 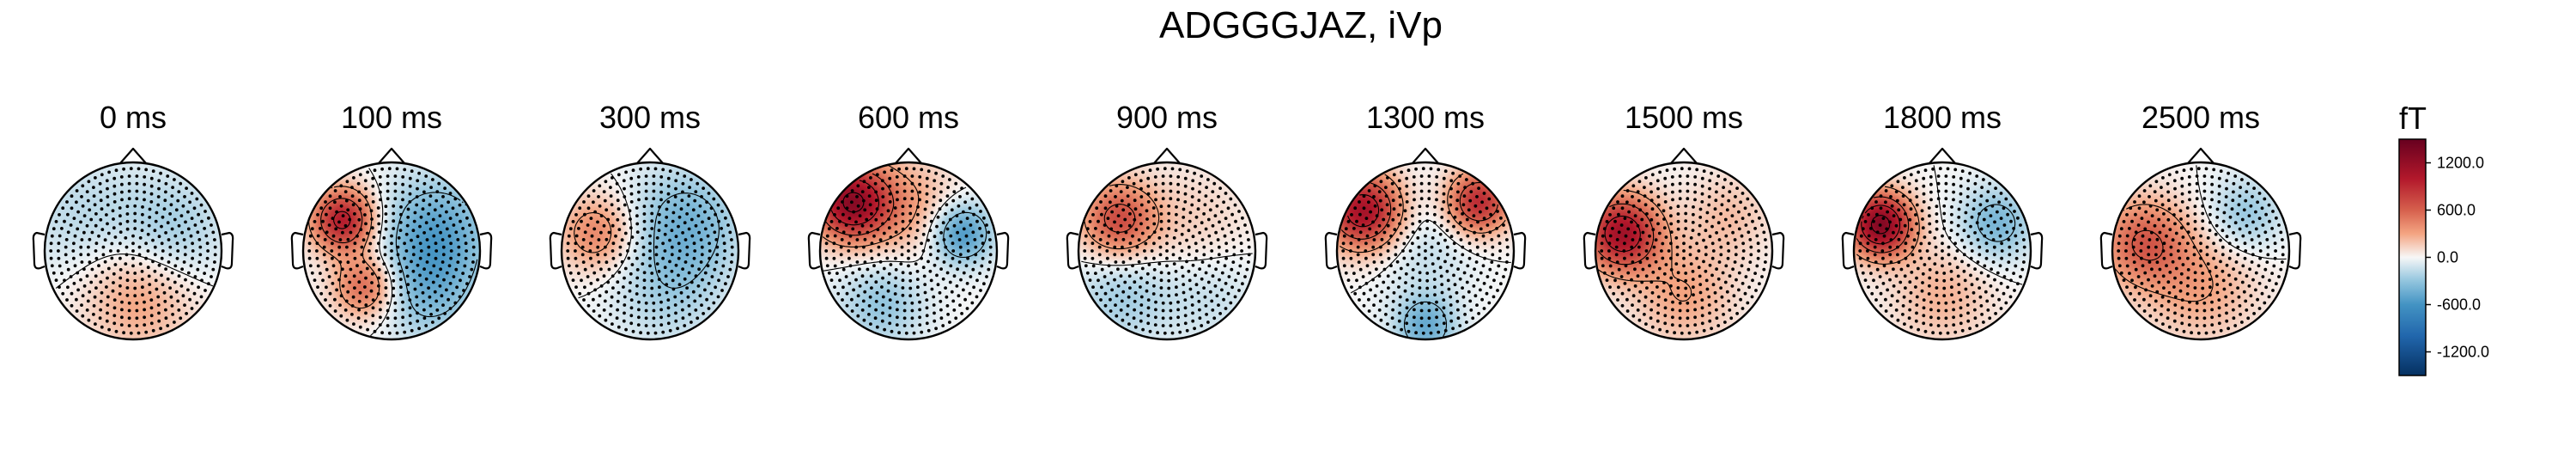 What do you see at coordinates (908, 220) in the screenshot?
I see `topomap-3: 600 ms` at bounding box center [908, 220].